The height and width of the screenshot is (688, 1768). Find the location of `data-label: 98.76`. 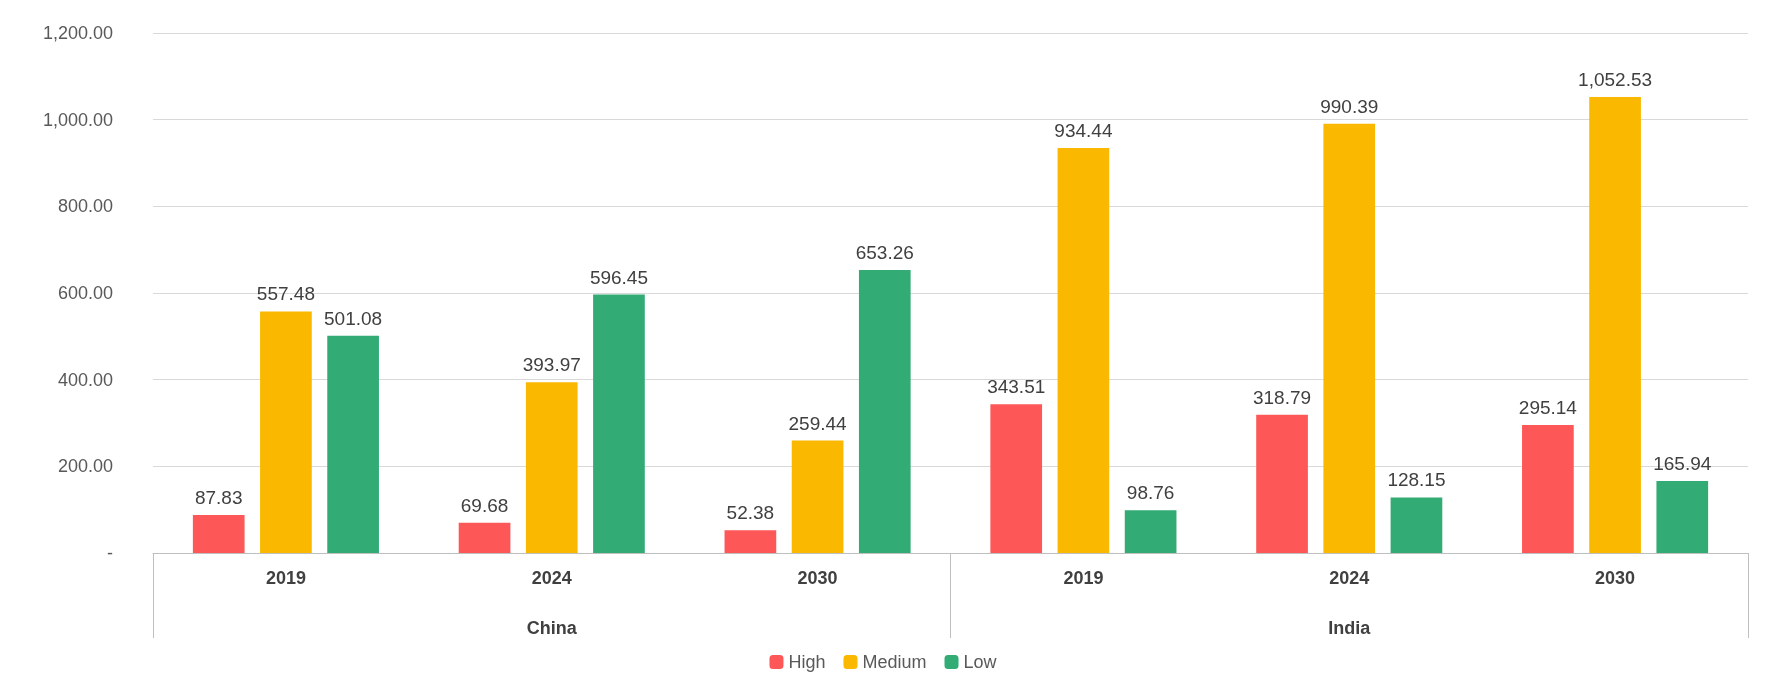

data-label: 98.76 is located at coordinates (1150, 493).